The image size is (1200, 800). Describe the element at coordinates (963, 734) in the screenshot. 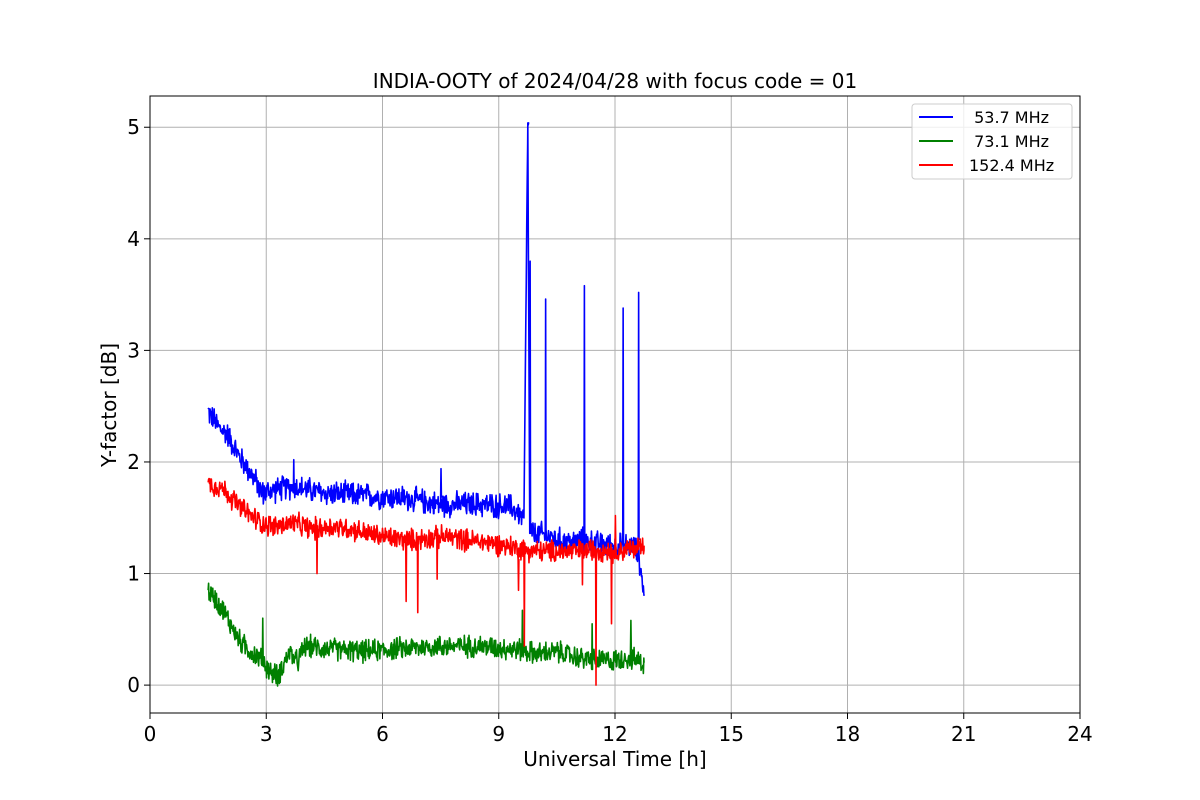

I see `x-tick-label: 21` at that location.